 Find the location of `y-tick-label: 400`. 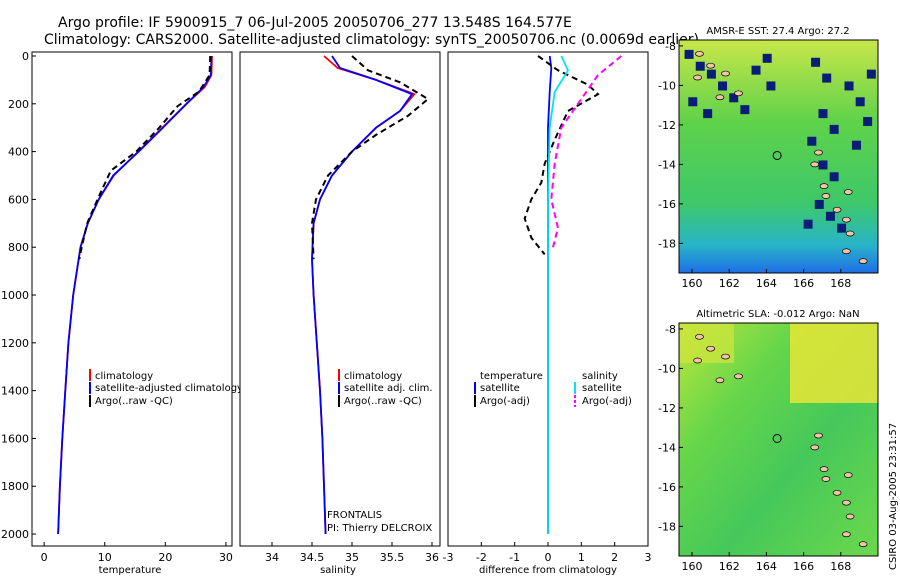

y-tick-label: 400 is located at coordinates (18, 152).